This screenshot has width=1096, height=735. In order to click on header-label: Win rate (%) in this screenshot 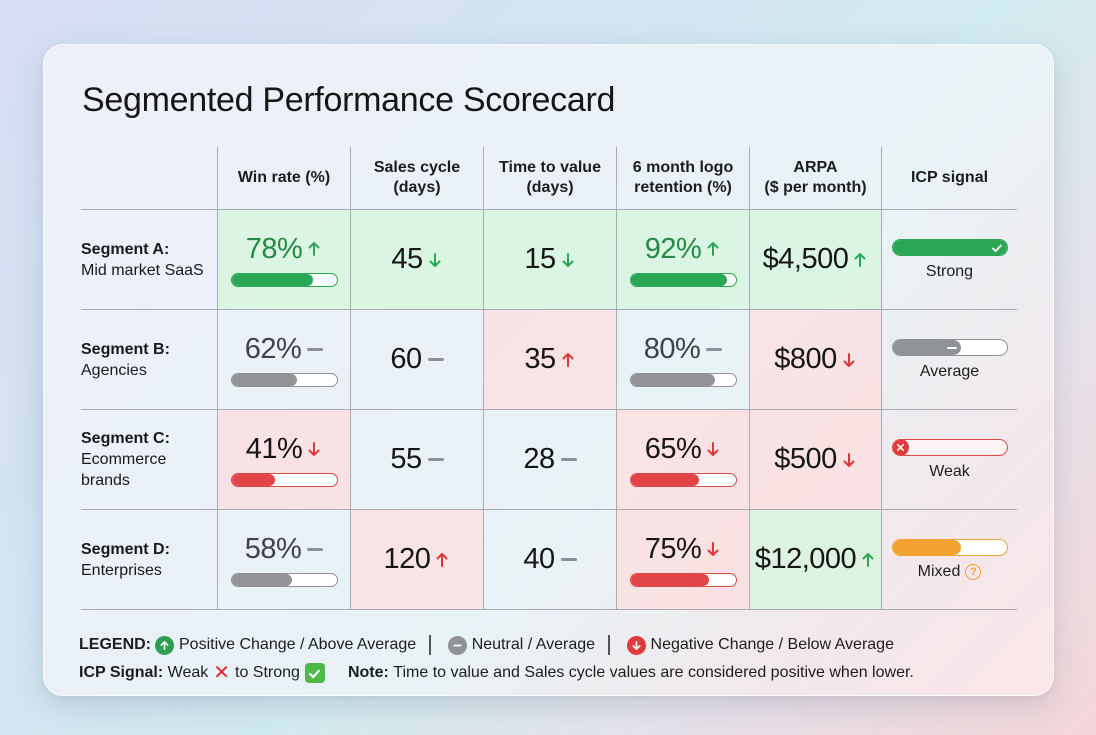, I will do `click(284, 177)`.